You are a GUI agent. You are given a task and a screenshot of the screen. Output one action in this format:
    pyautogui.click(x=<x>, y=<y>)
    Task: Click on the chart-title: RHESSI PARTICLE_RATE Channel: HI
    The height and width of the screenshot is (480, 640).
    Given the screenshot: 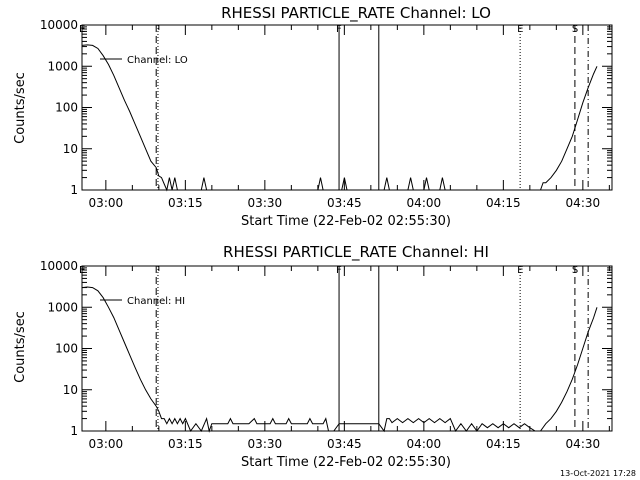 What is the action you would take?
    pyautogui.click(x=356, y=252)
    